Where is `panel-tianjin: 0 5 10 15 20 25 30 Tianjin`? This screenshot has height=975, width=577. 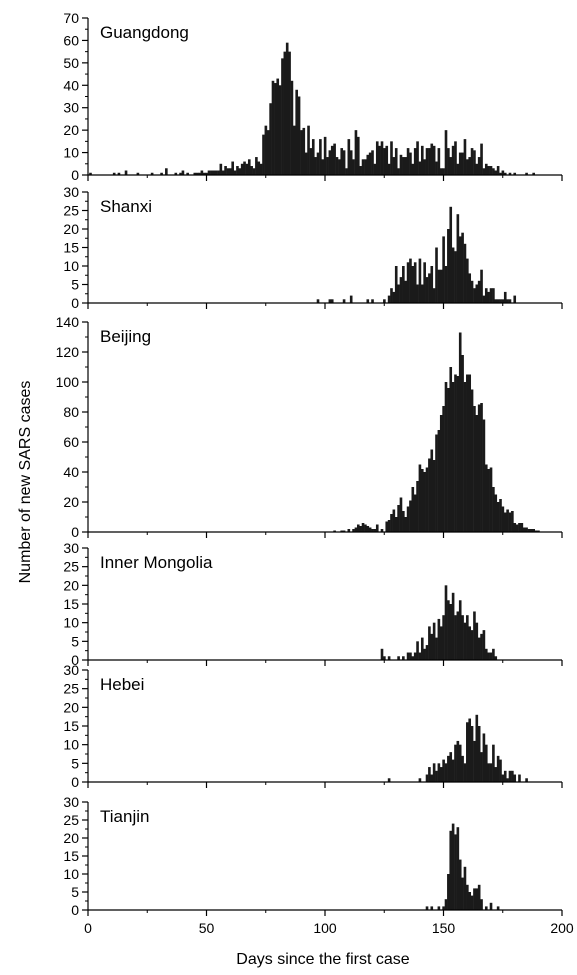 panel-tianjin: 0 5 10 15 20 25 30 Tianjin is located at coordinates (313, 856).